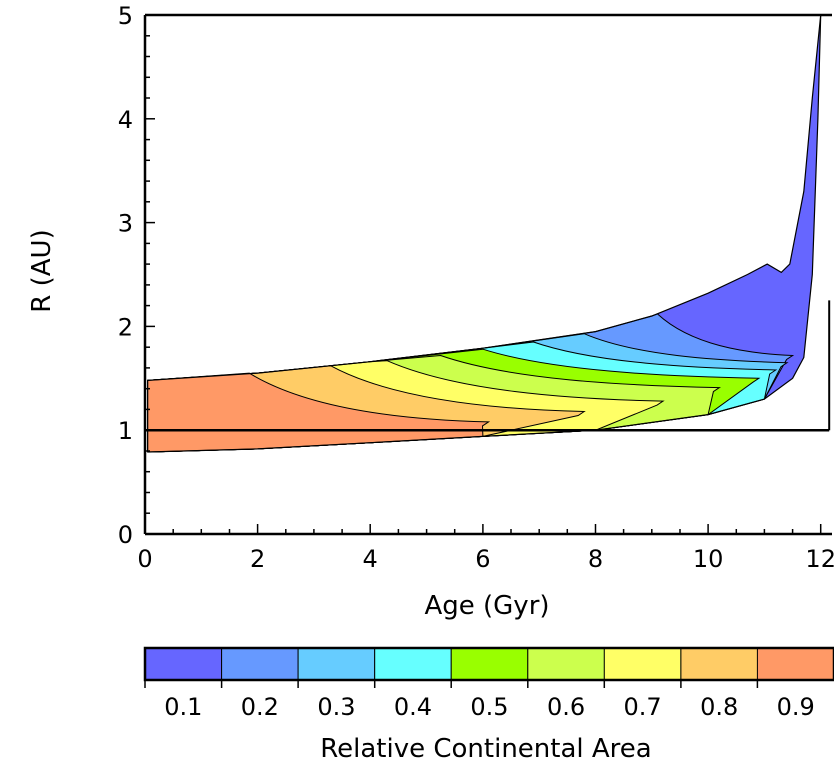  What do you see at coordinates (796, 707) in the screenshot?
I see `colorbar-tick-label: 0.9` at bounding box center [796, 707].